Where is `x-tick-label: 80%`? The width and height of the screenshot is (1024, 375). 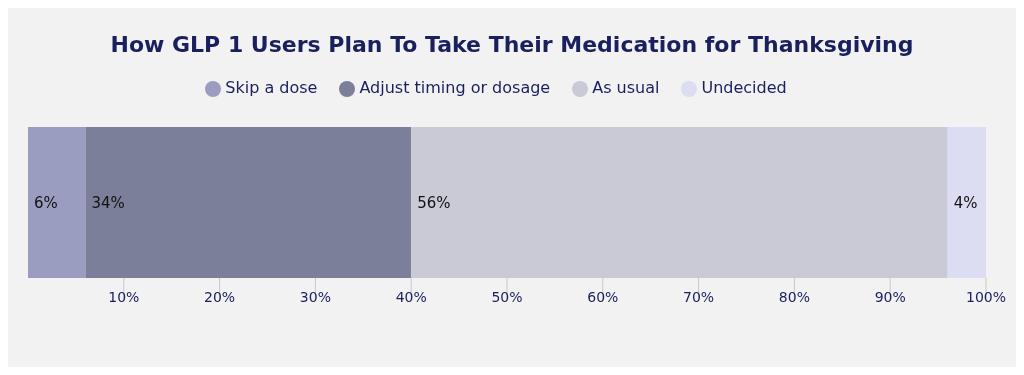
x-tick-label: 80% is located at coordinates (794, 296).